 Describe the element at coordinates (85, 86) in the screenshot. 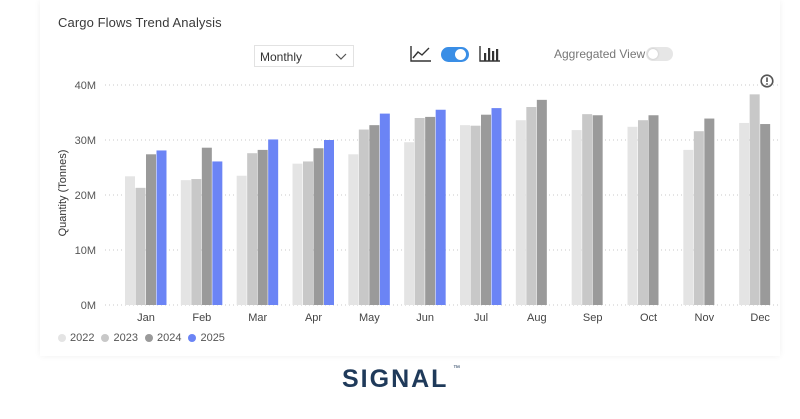

I see `y-tick-label: 40M` at that location.